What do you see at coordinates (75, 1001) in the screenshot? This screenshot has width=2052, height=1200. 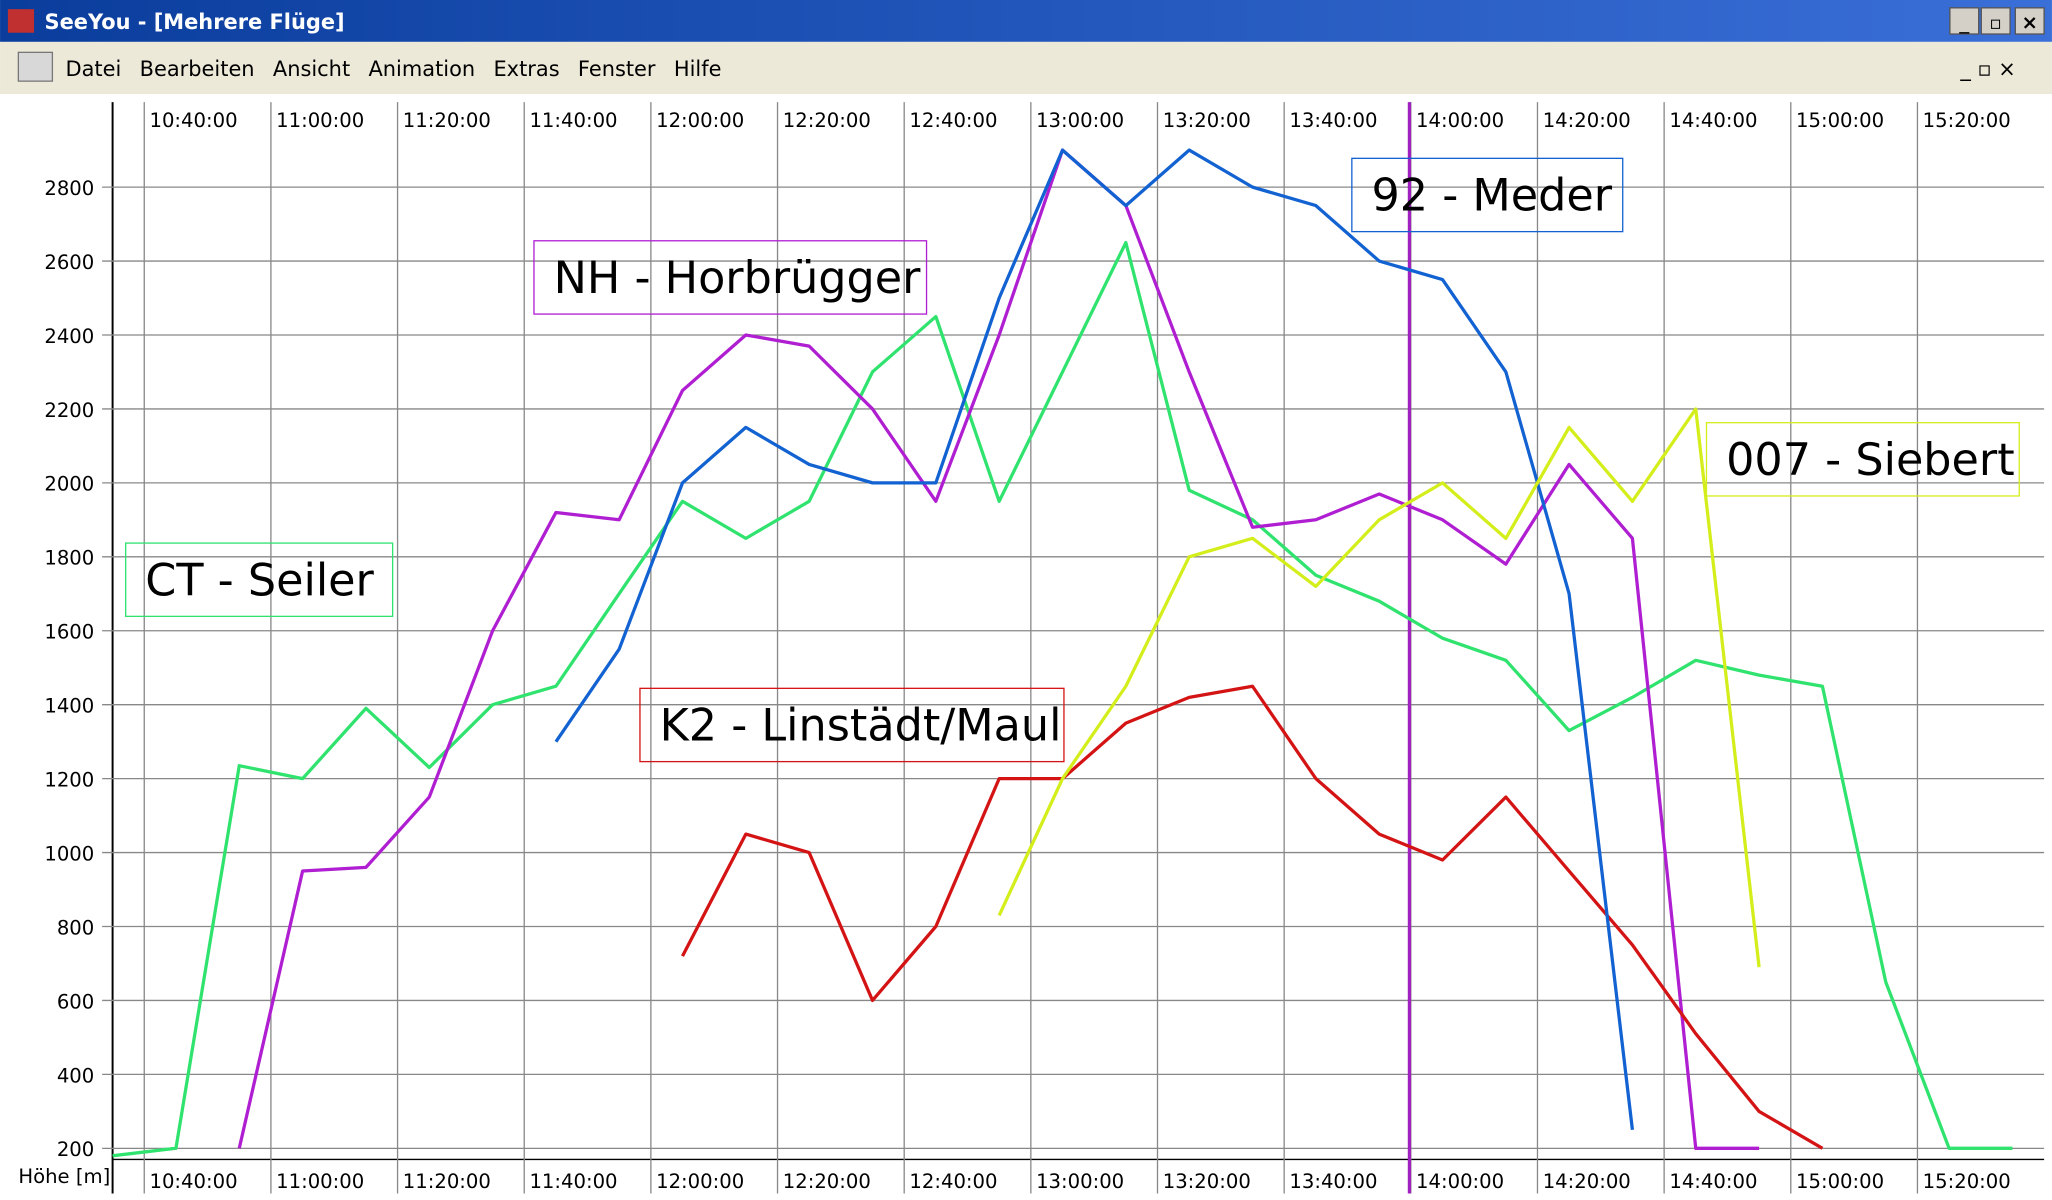 I see `y-tick-label: 600` at bounding box center [75, 1001].